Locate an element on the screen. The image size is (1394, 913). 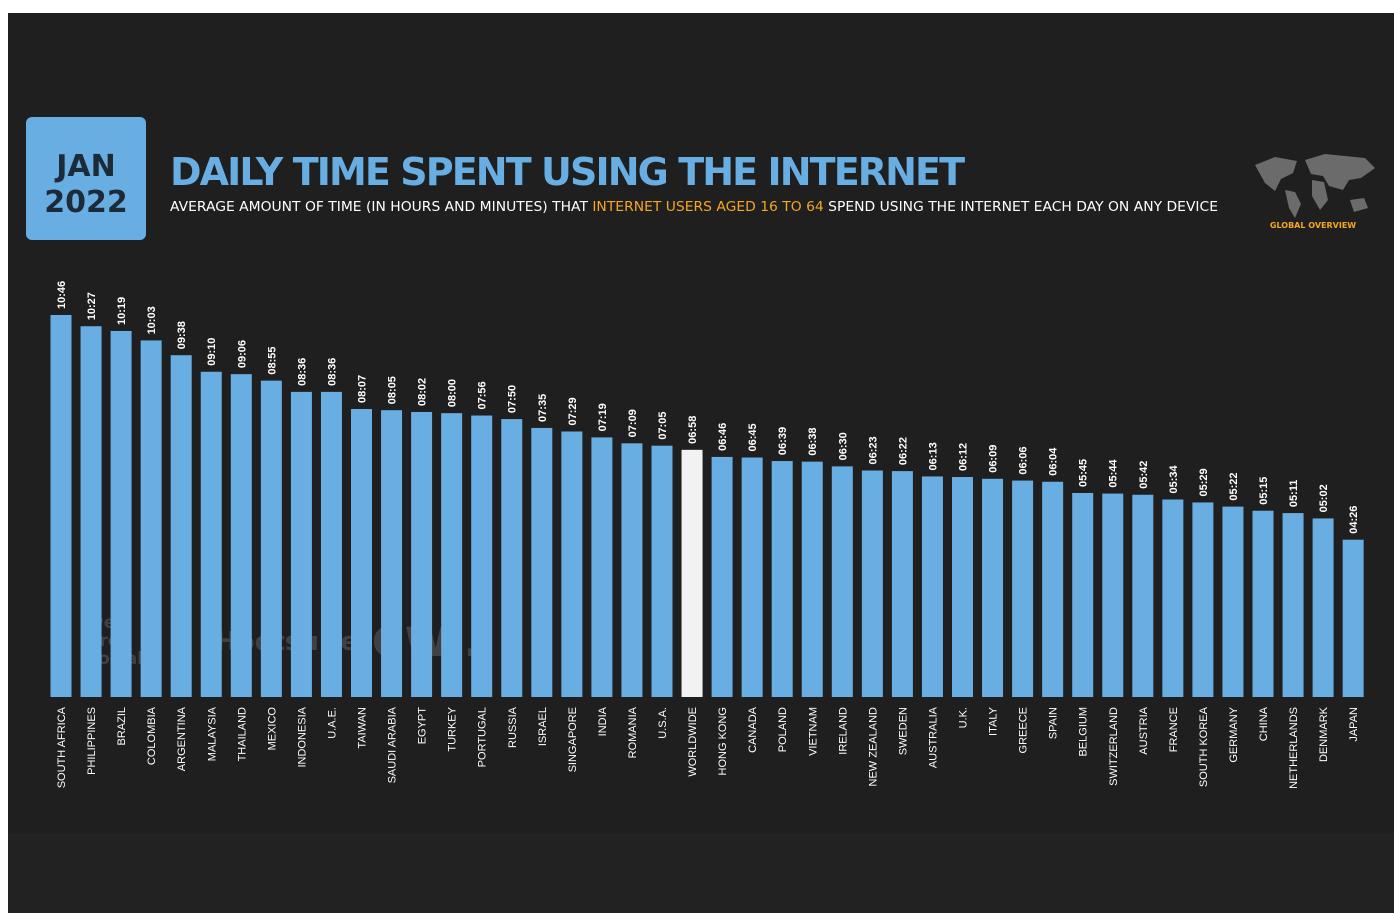
x-tick-label: RUSSIA is located at coordinates (513, 727).